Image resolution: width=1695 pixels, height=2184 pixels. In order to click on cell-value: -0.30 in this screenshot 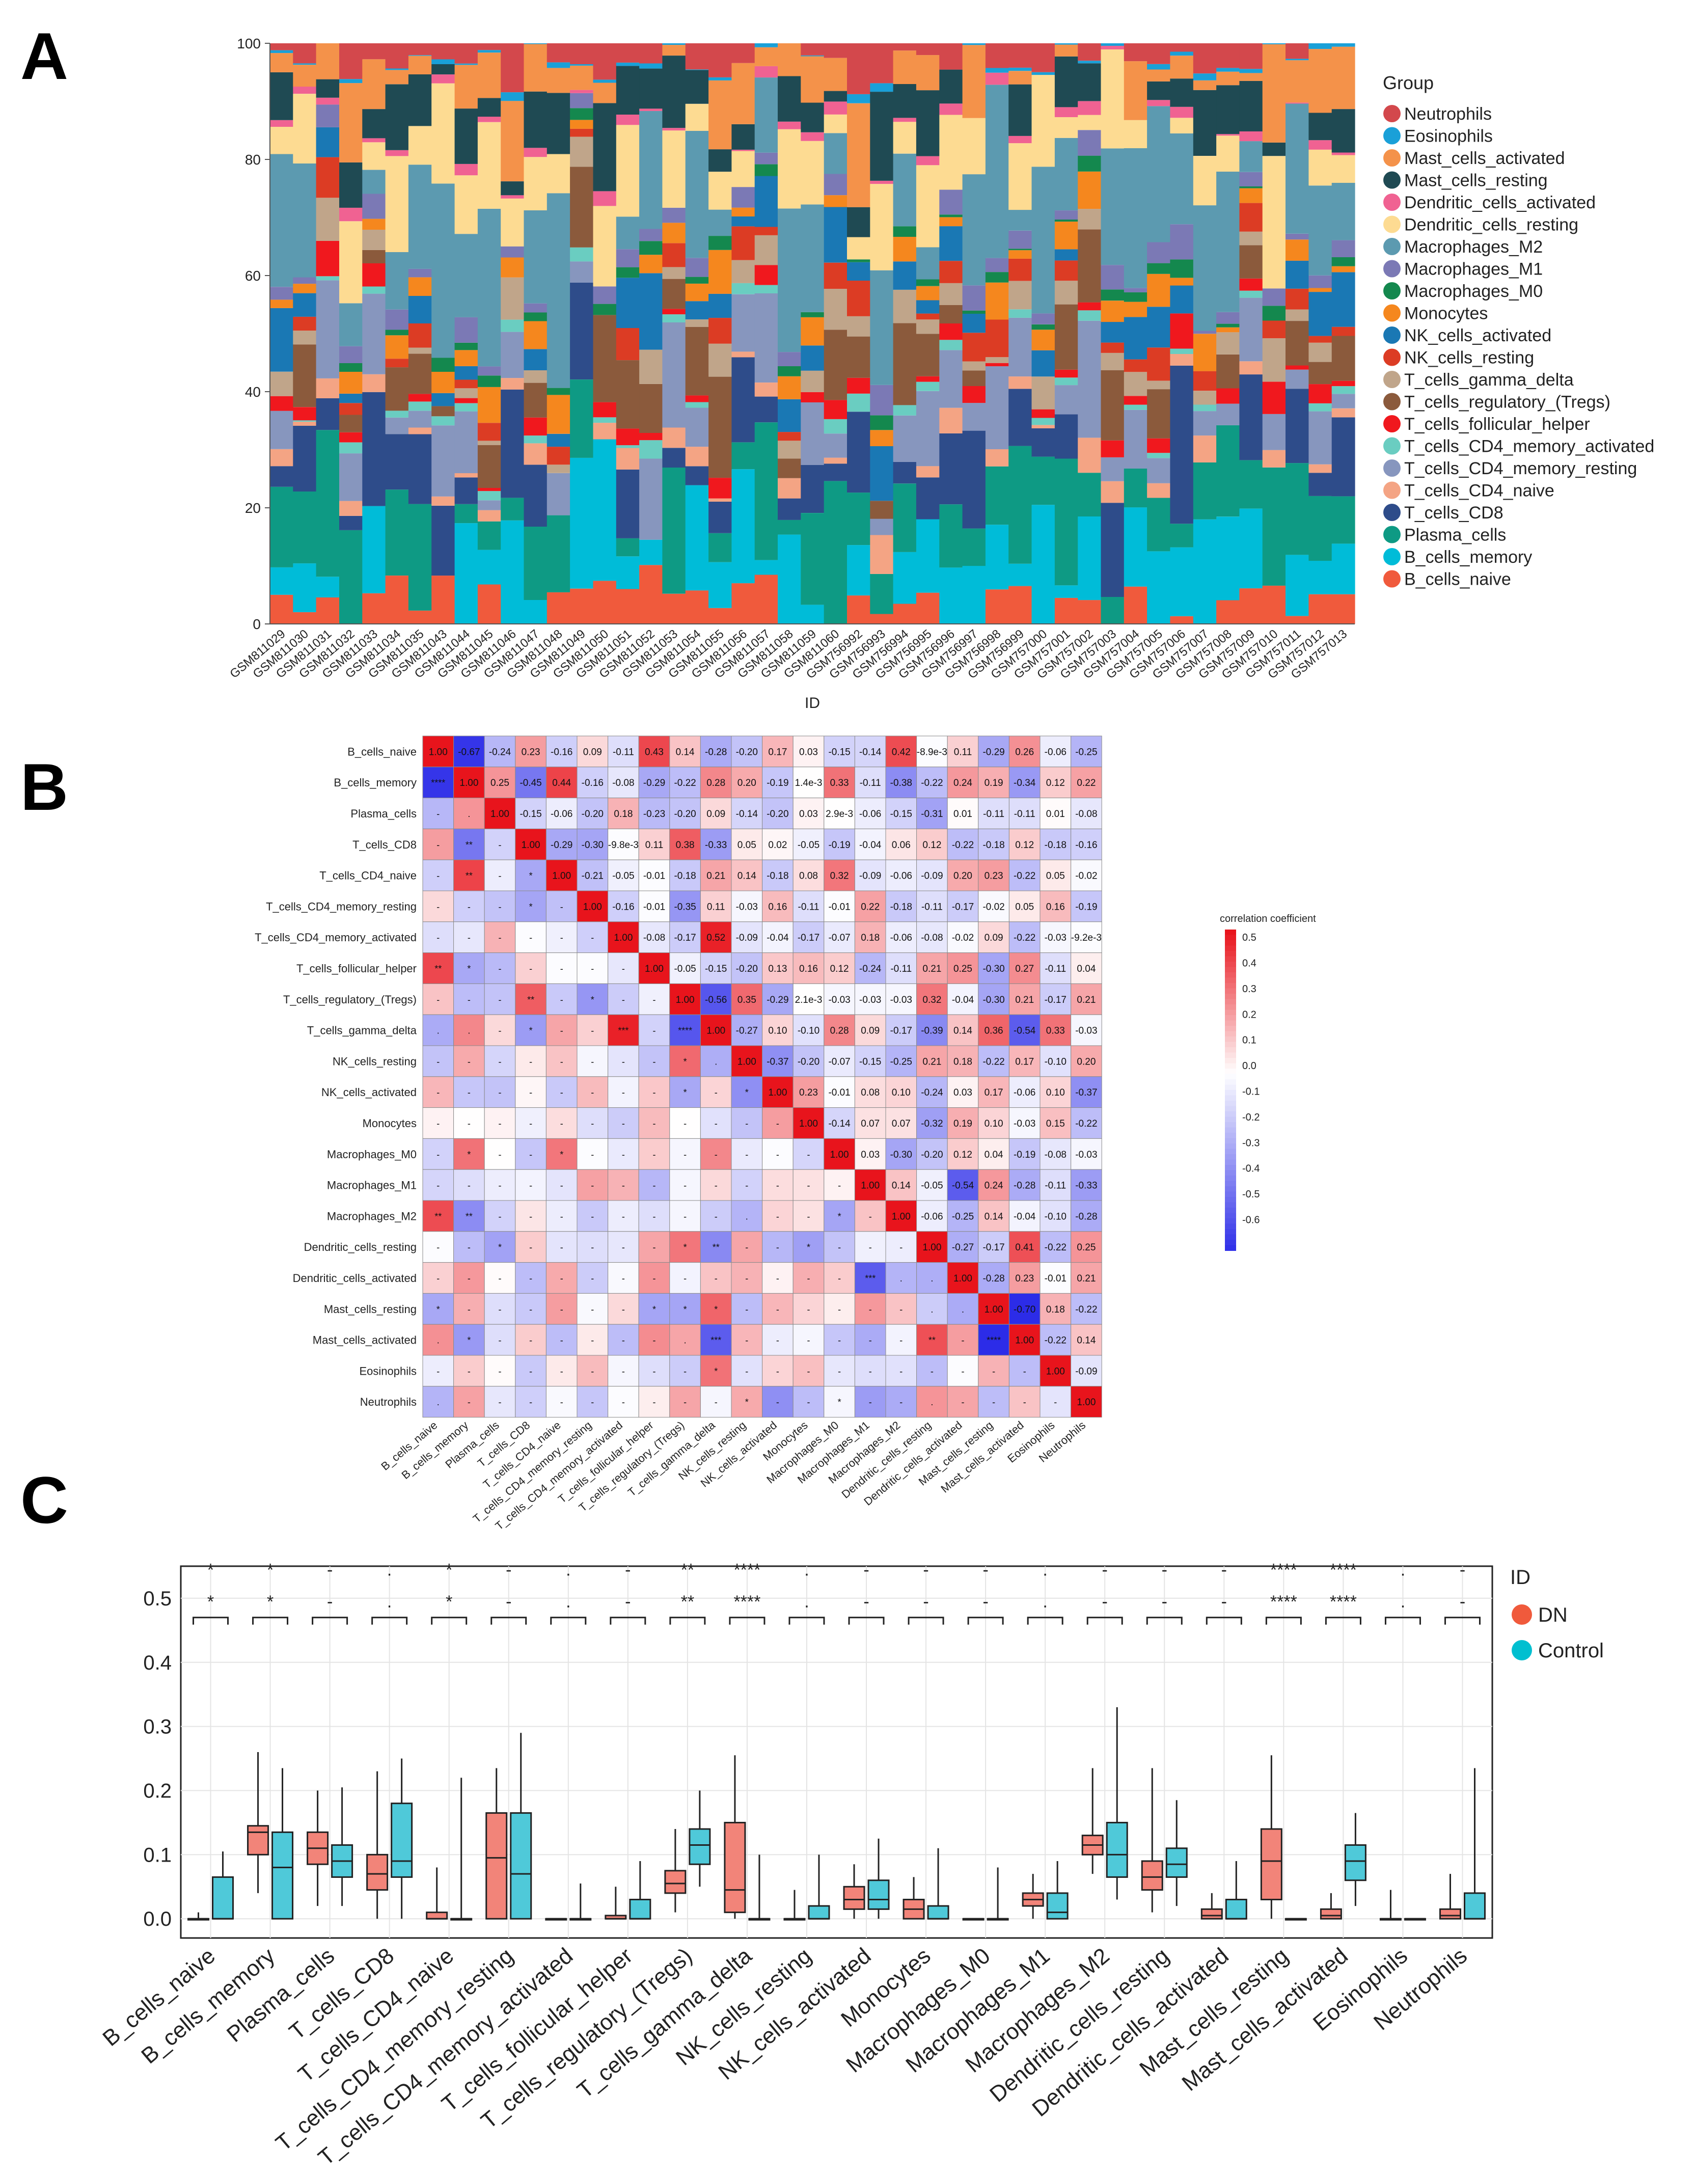, I will do `click(901, 1155)`.